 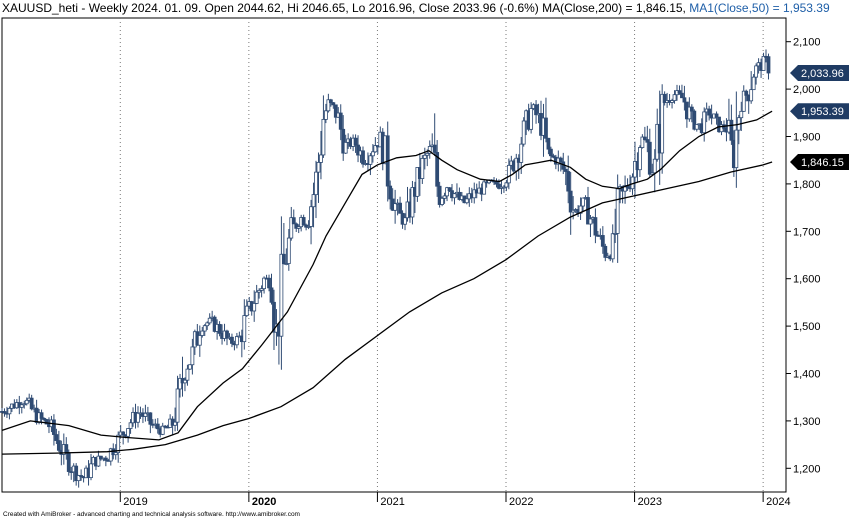 I want to click on last-price-label: 2,033.96, so click(x=819, y=73).